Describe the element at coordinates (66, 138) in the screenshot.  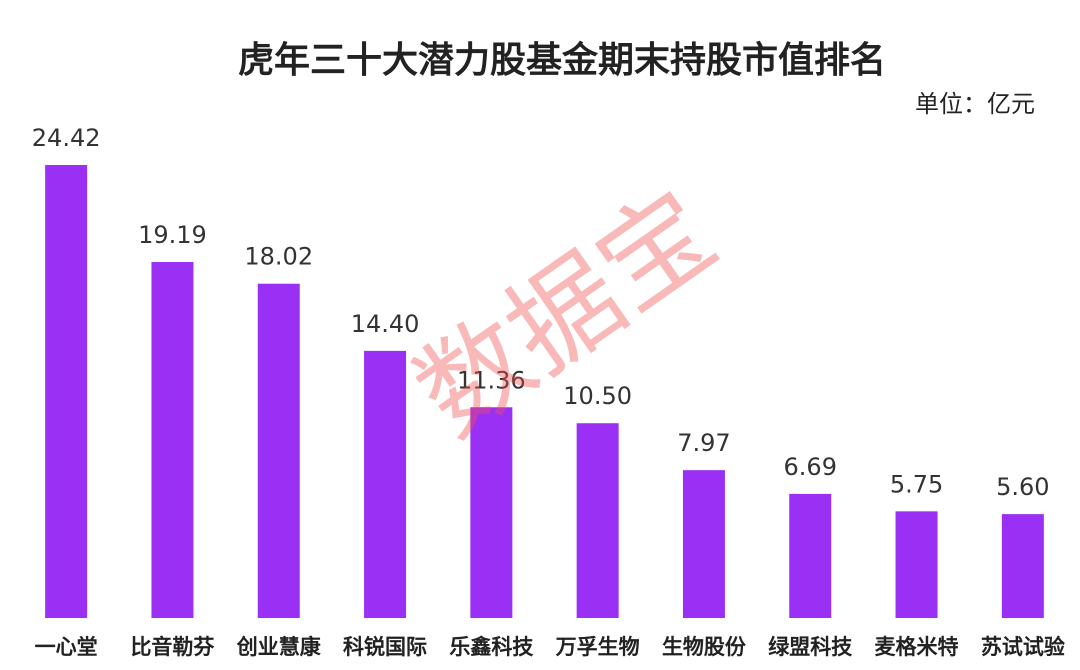
I see `value-label: 24.42` at that location.